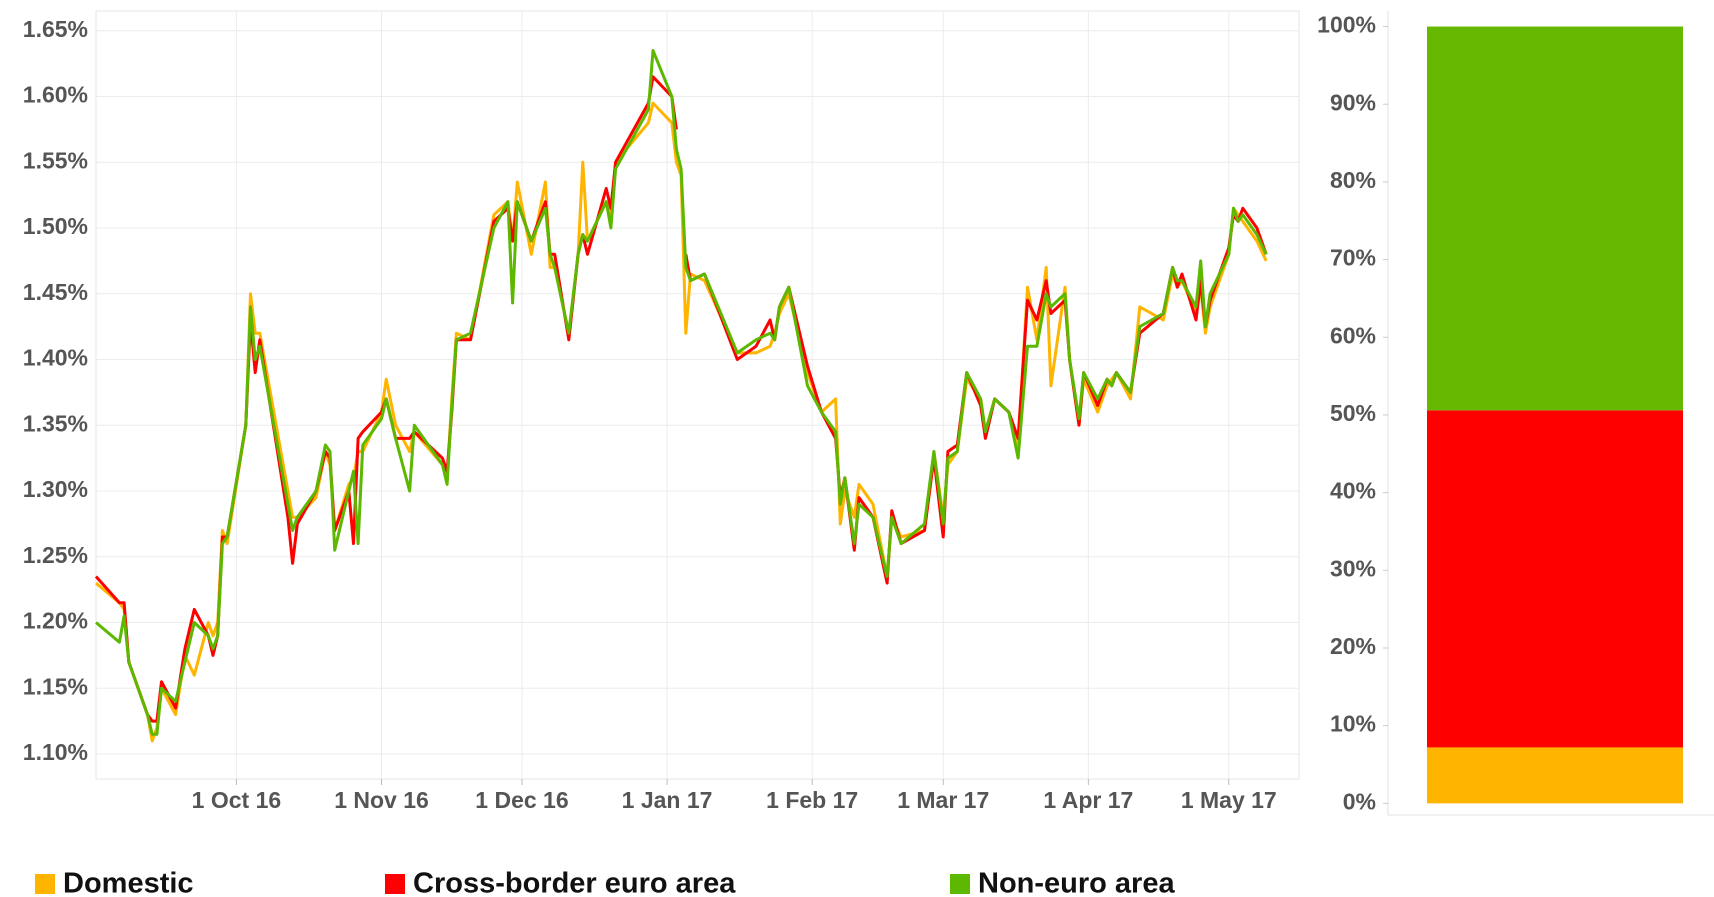 The width and height of the screenshot is (1714, 897). What do you see at coordinates (1353, 724) in the screenshot?
I see `y-tick-label: 10%` at bounding box center [1353, 724].